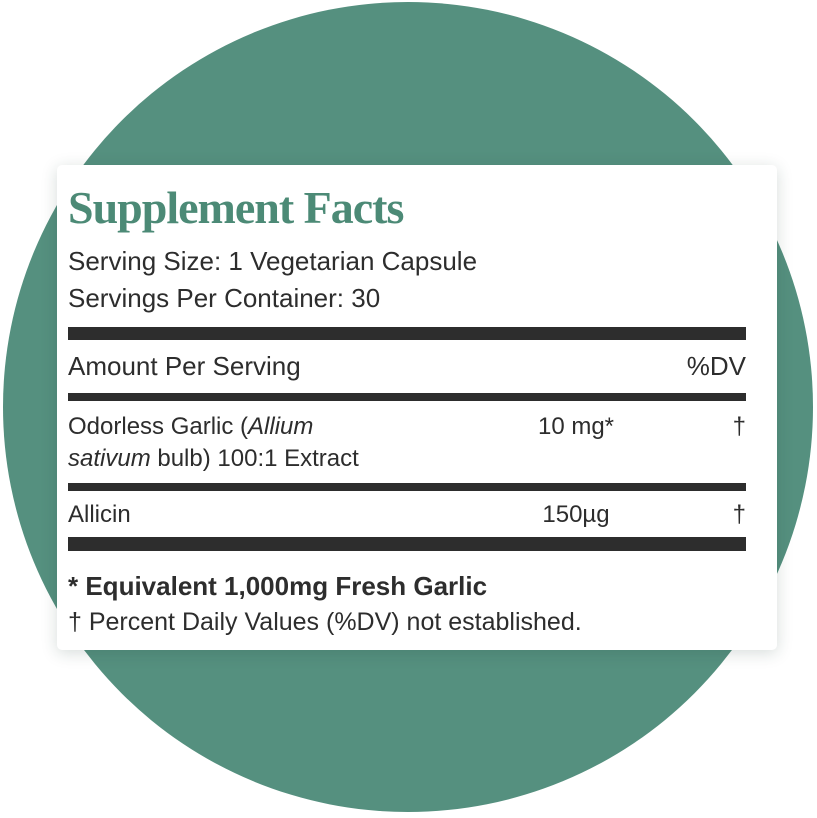 This screenshot has width=817, height=818. What do you see at coordinates (273, 261) in the screenshot?
I see `serving-size-line: Serving Size: 1 Vegetarian Capsule` at bounding box center [273, 261].